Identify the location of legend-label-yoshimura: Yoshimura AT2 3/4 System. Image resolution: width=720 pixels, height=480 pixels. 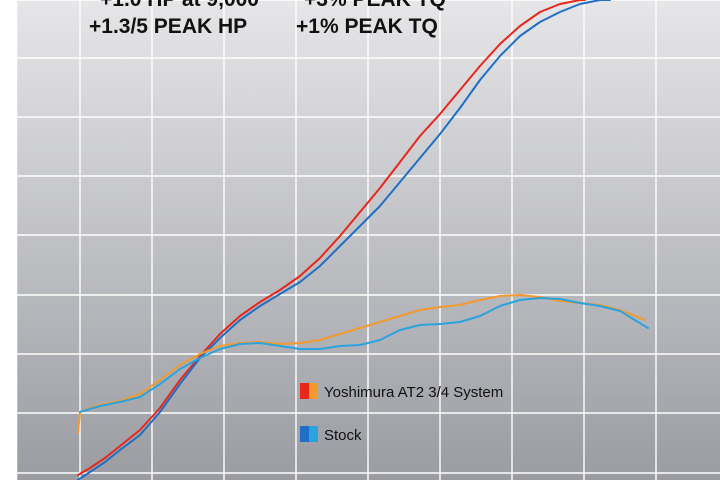
(413, 392).